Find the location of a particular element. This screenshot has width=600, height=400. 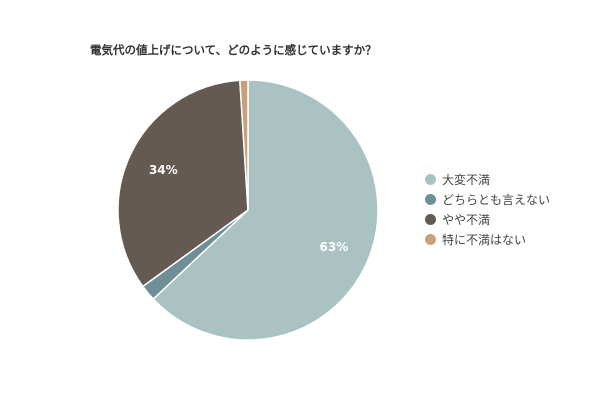

chart-title: 電気代の値上げについて、どのように感じていますか？ is located at coordinates (233, 50).